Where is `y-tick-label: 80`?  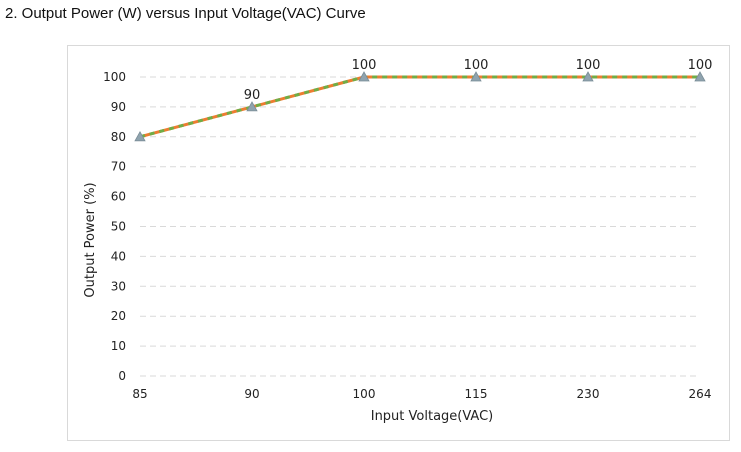 y-tick-label: 80 is located at coordinates (118, 137).